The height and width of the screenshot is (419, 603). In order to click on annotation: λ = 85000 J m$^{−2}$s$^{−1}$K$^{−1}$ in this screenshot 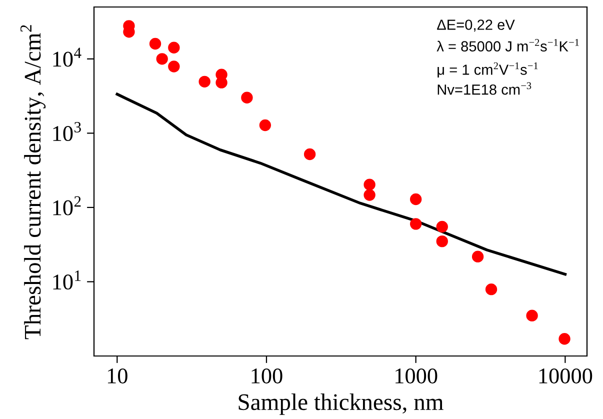, I will do `click(507, 45)`.